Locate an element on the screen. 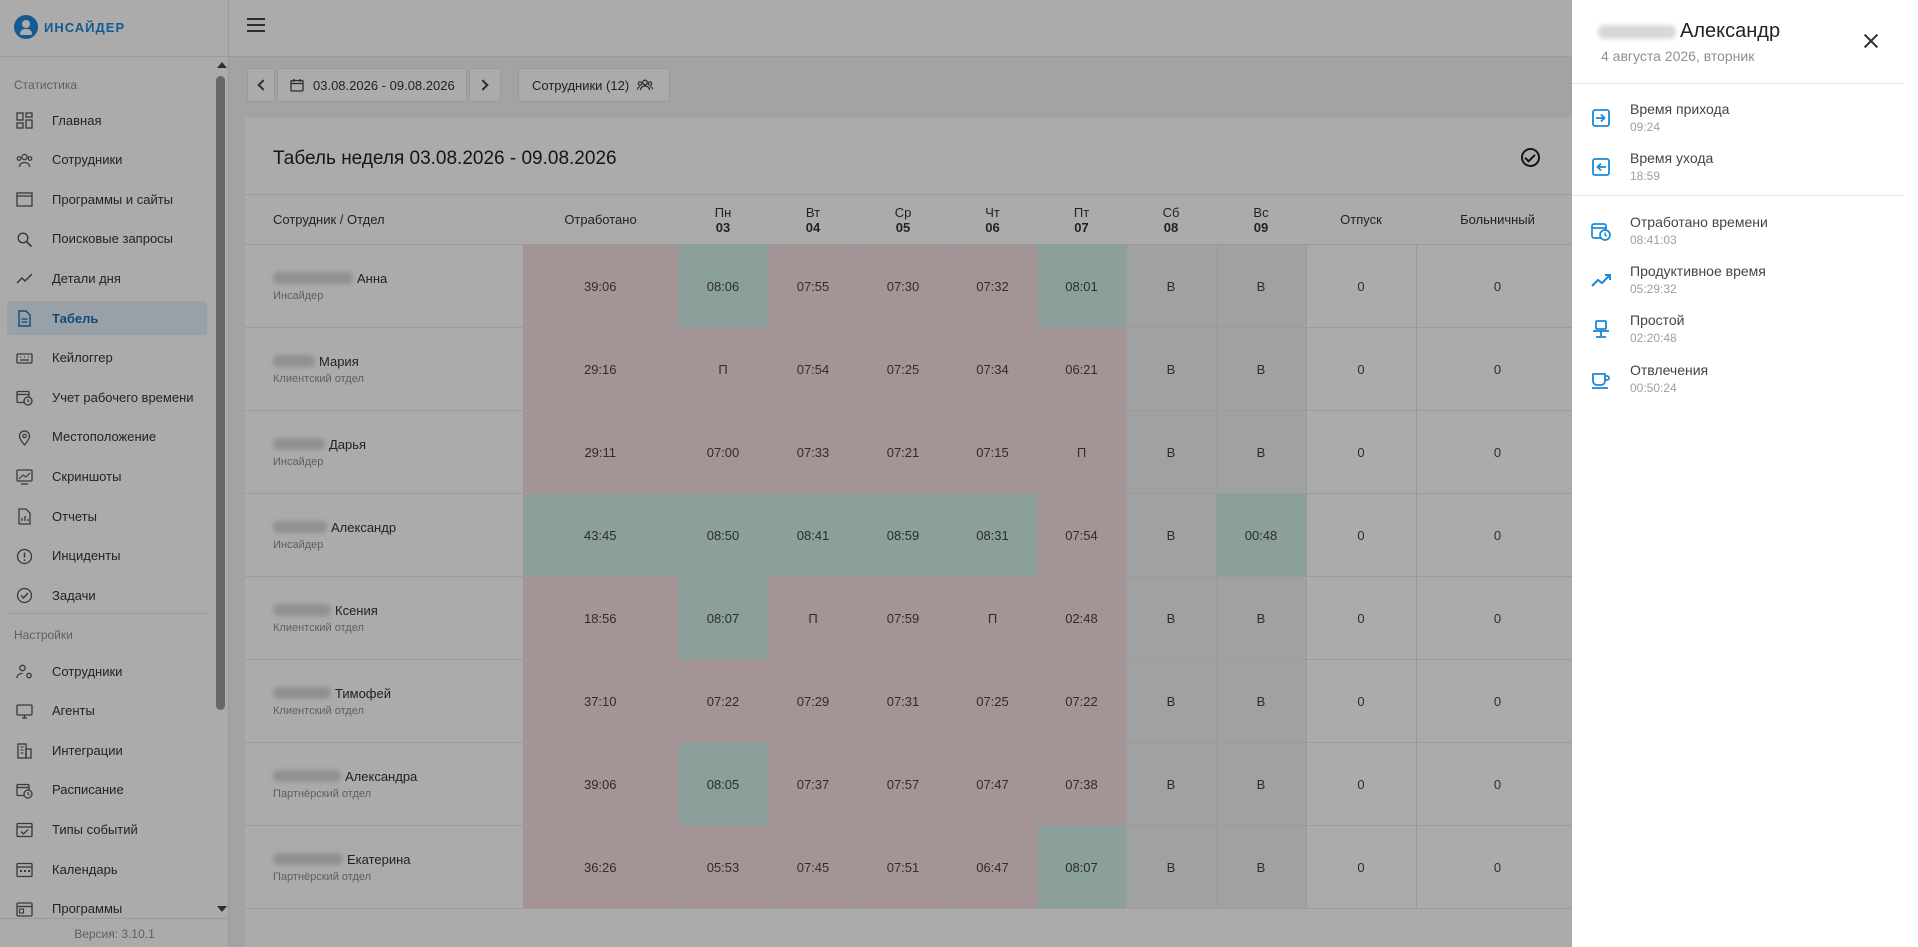 The width and height of the screenshot is (1918, 947). day-cell: 07:29 is located at coordinates (813, 701).